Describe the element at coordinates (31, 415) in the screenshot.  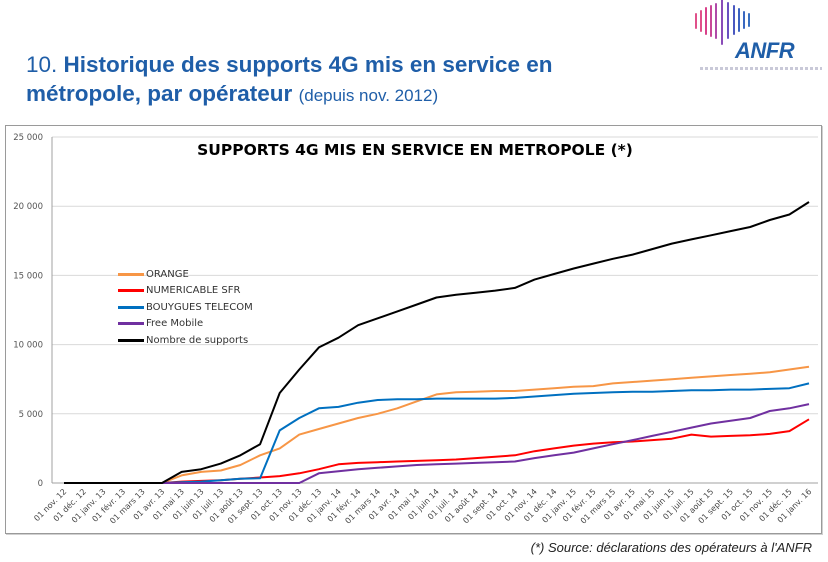
I see `y-tick-label: 5 000` at that location.